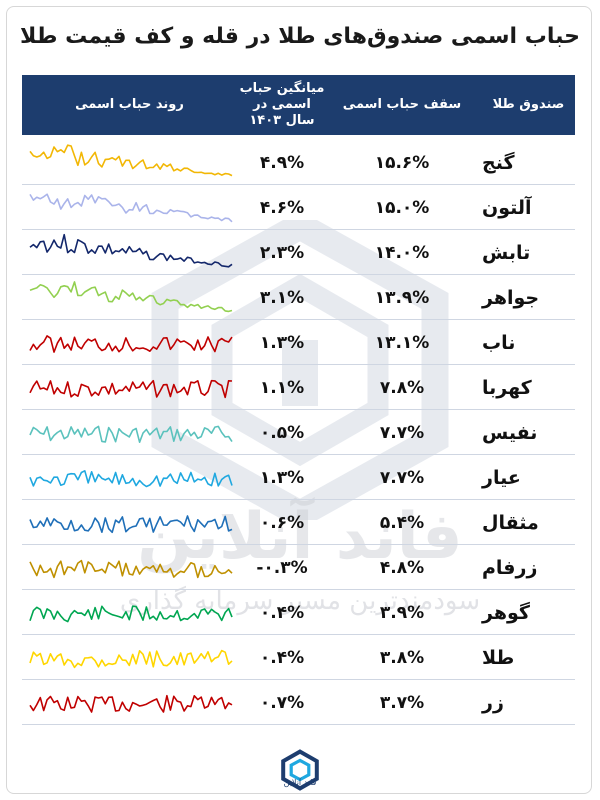 Image resolution: width=600 pixels, height=800 pixels. What do you see at coordinates (402, 104) in the screenshot?
I see `header-ceiling: سقف حباب اسمی` at bounding box center [402, 104].